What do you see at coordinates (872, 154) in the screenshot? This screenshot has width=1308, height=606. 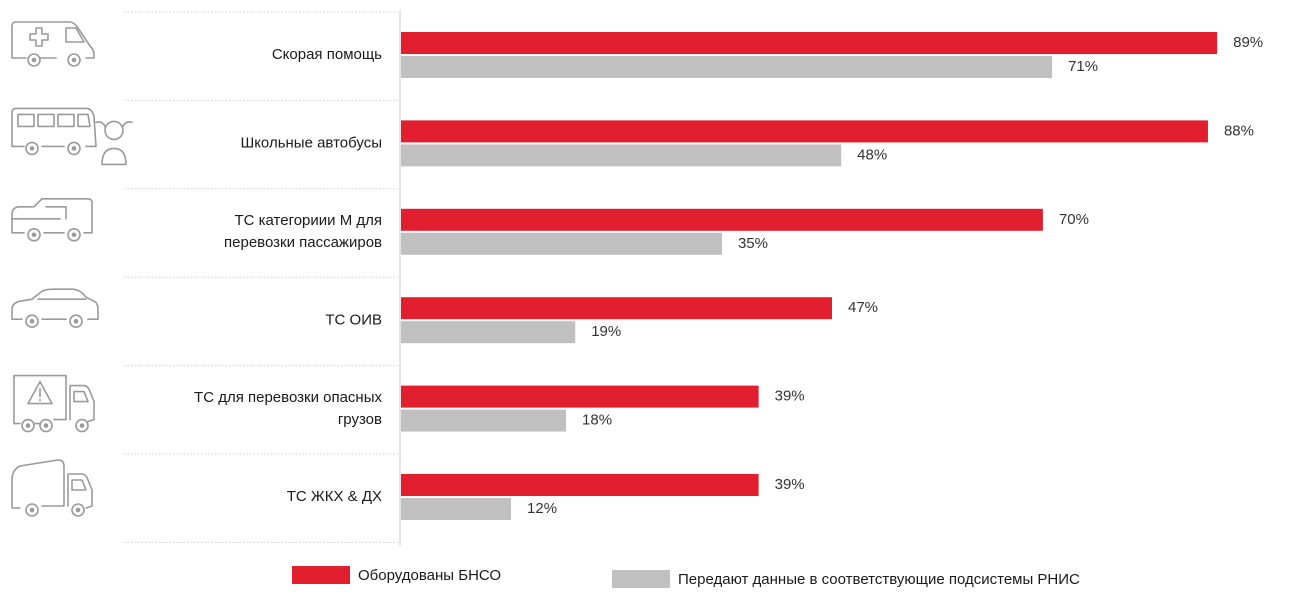 I see `value-label-transmit: 48%` at bounding box center [872, 154].